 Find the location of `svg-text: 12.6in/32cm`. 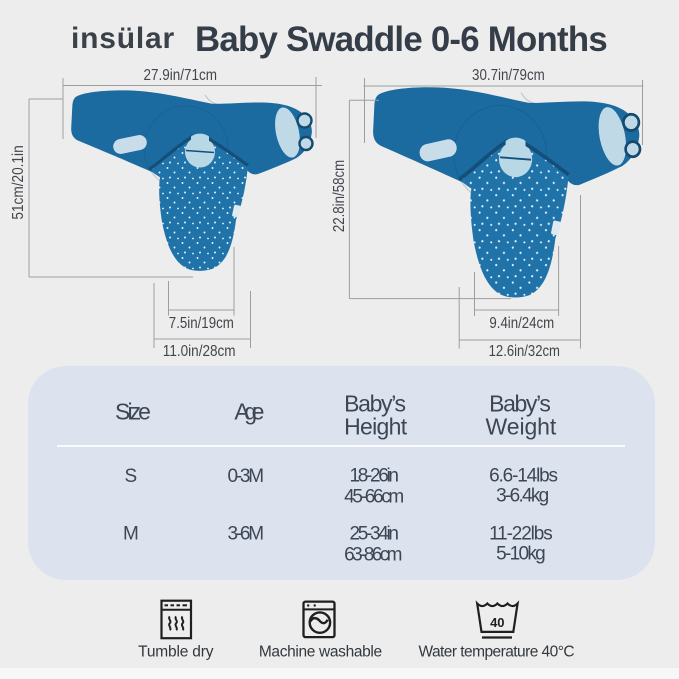

svg-text: 12.6in/32cm is located at coordinates (524, 351).